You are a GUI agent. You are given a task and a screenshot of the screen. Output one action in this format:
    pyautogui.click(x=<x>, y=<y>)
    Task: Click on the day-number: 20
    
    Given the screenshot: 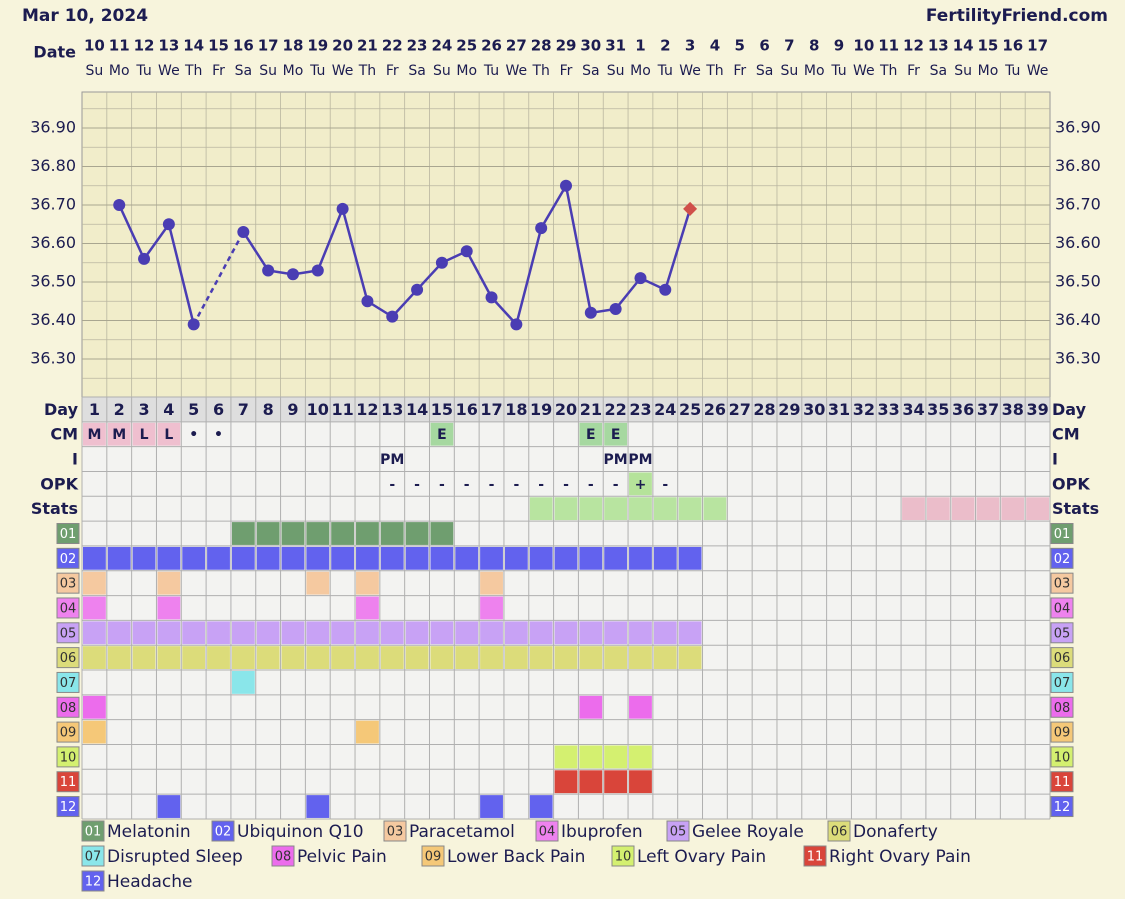 What is the action you would take?
    pyautogui.click(x=566, y=409)
    